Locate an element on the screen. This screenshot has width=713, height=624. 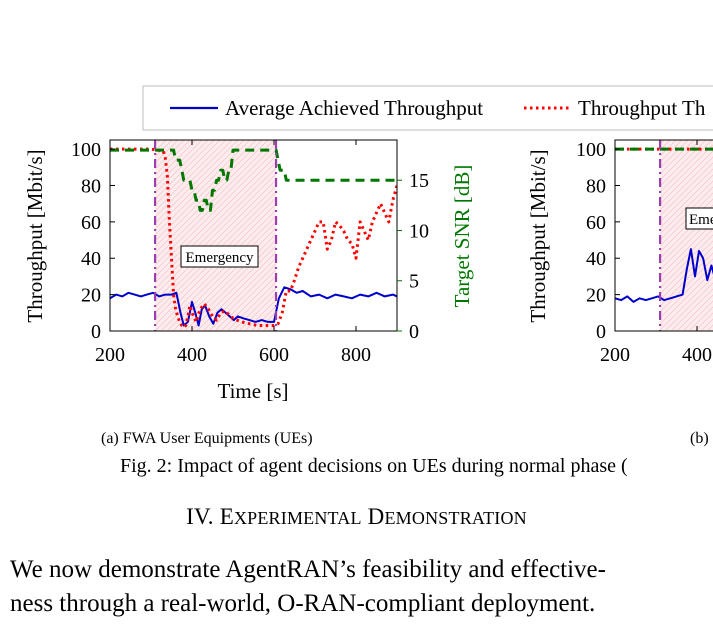
legend-entry-threshold: Throughput Th is located at coordinates (642, 108).